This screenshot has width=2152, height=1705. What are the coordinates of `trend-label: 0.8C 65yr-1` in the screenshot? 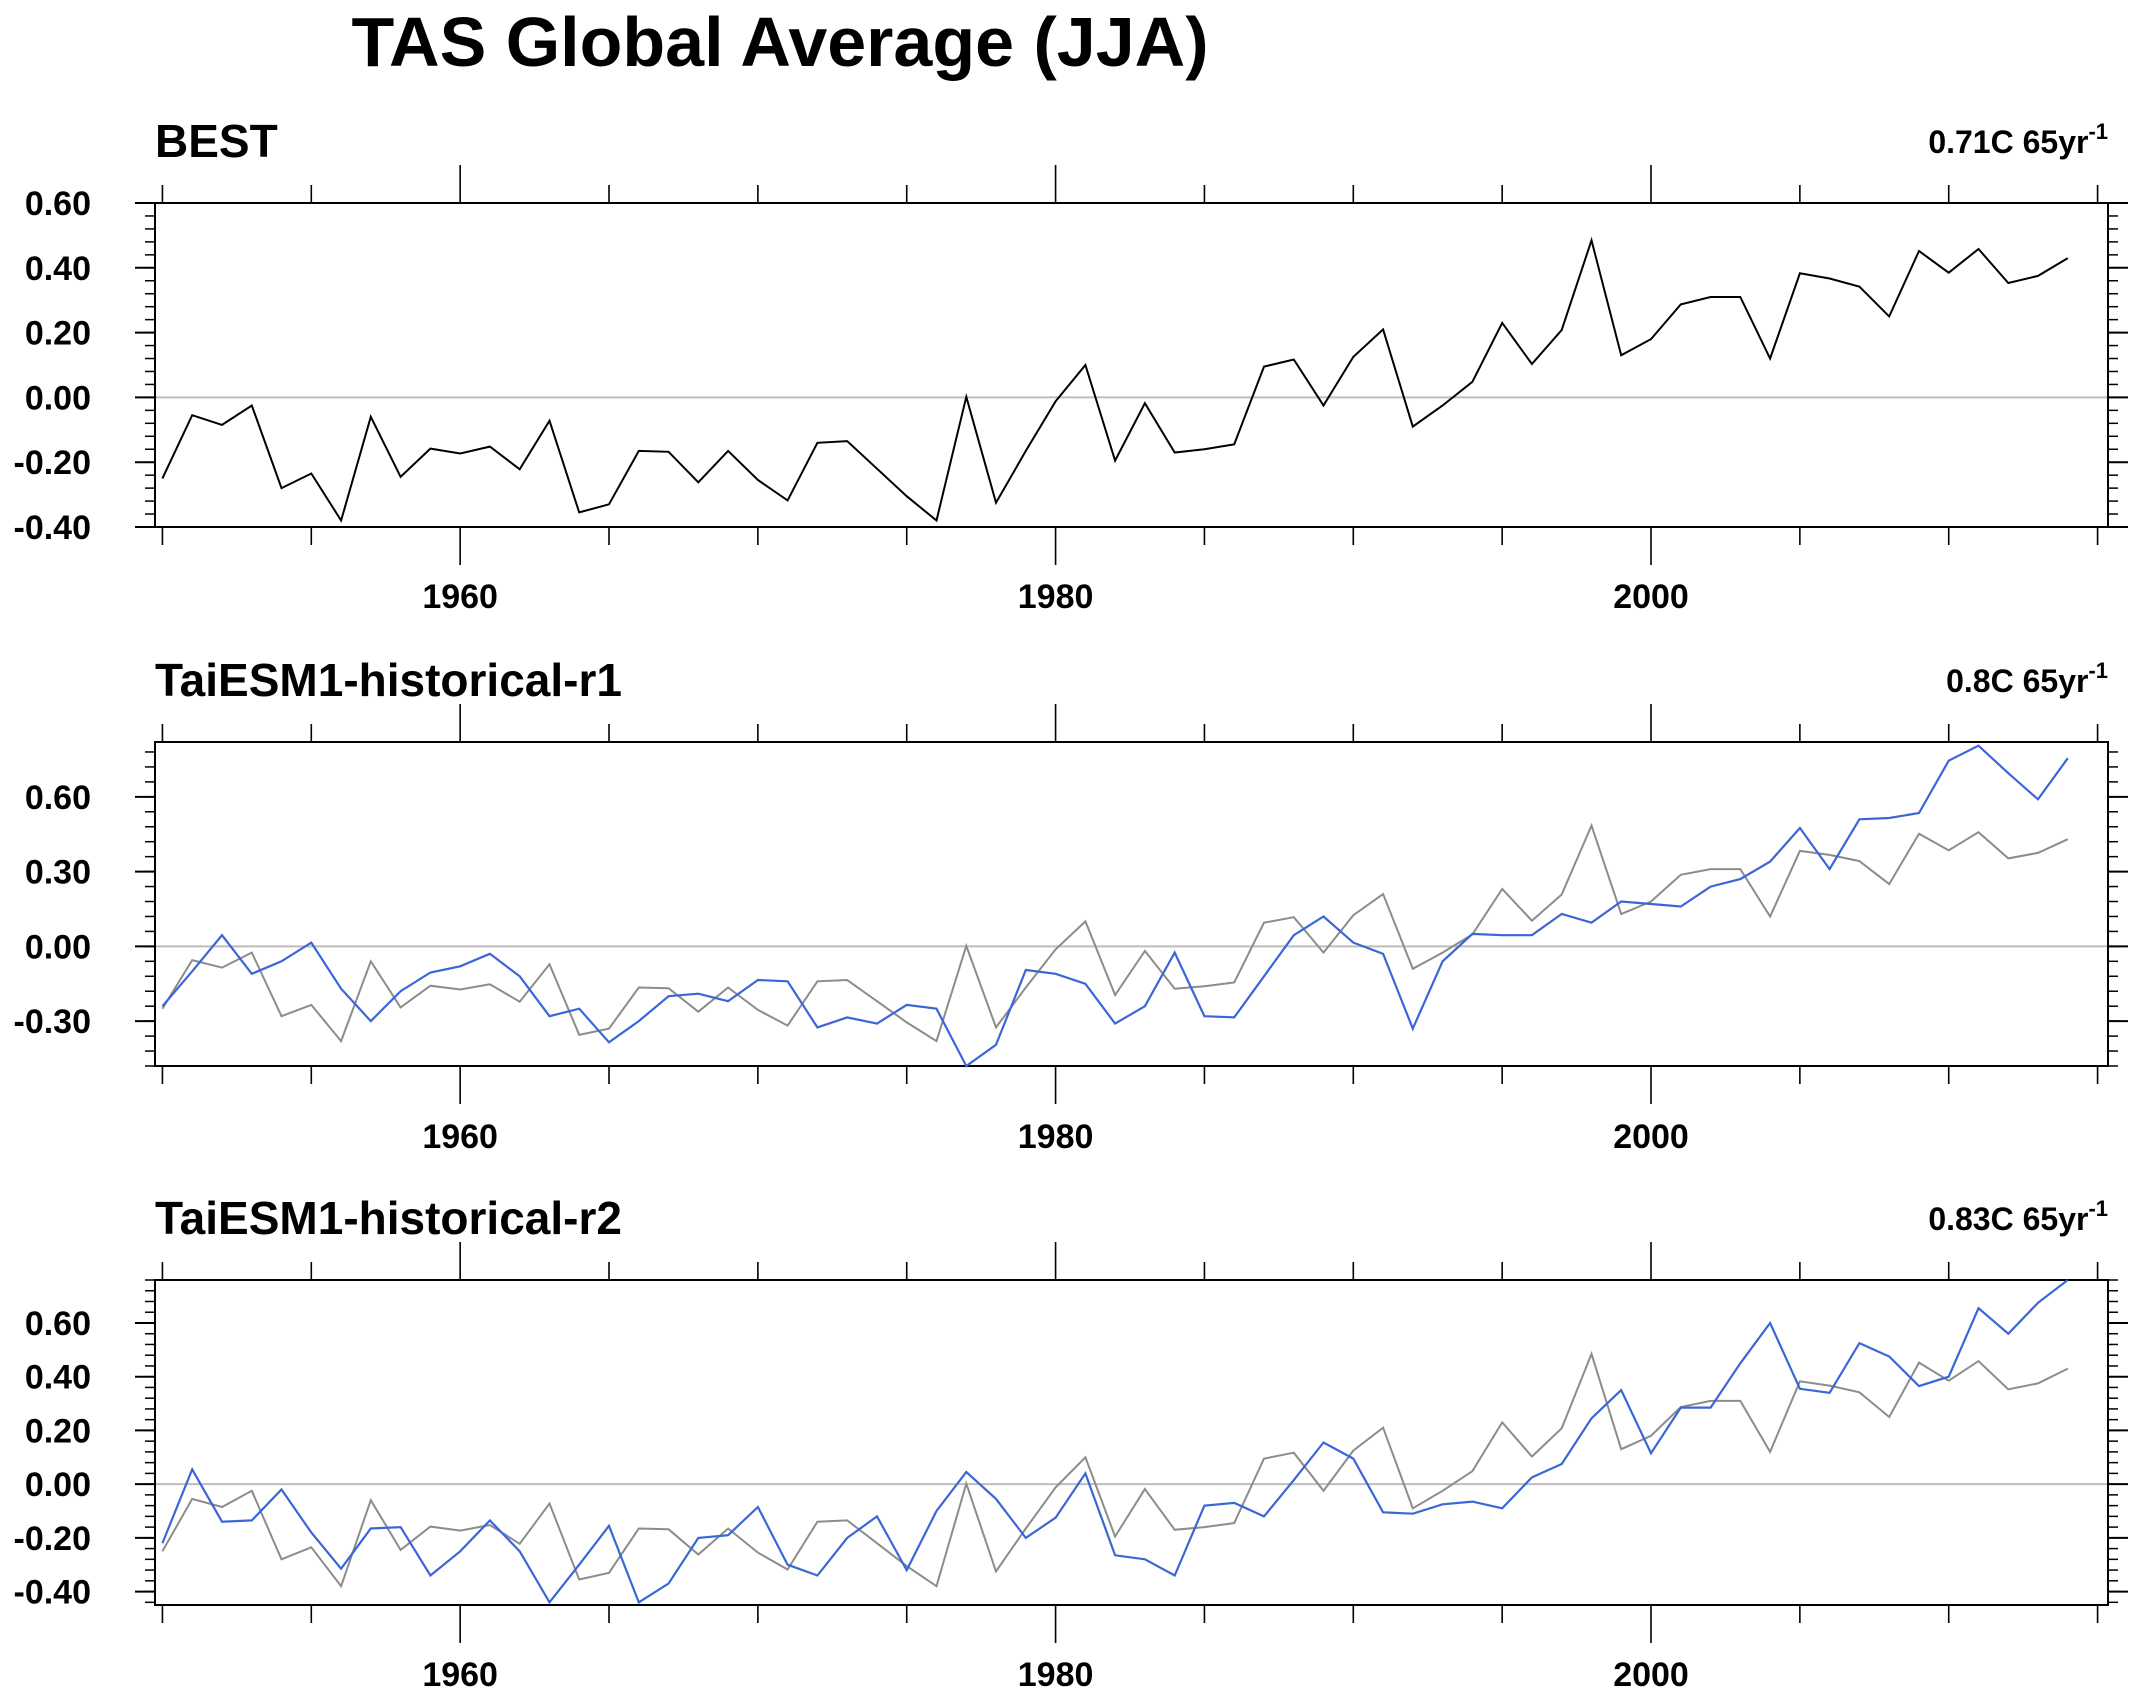 It's located at (2027, 678).